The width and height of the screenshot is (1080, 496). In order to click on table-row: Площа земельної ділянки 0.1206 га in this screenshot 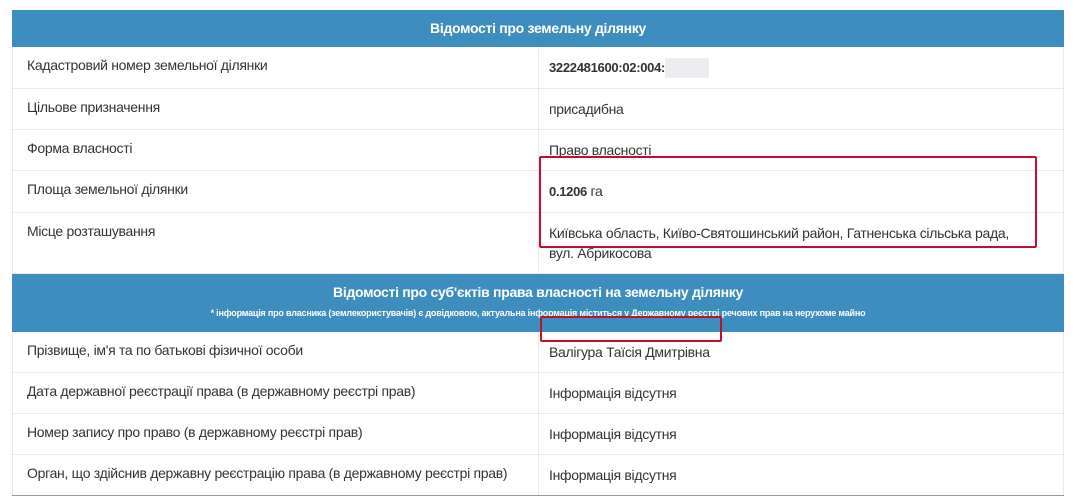, I will do `click(538, 192)`.